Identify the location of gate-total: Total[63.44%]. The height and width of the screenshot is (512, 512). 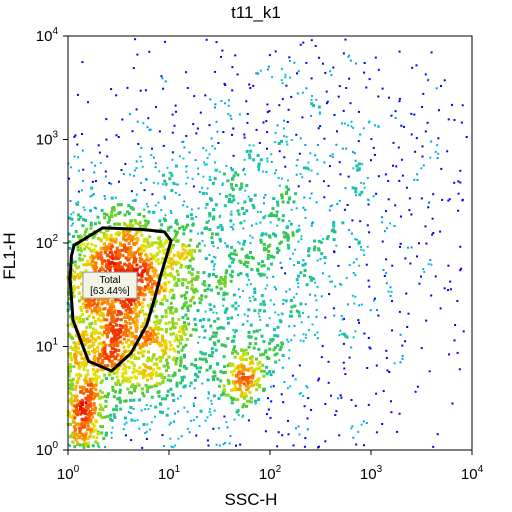
(120, 299).